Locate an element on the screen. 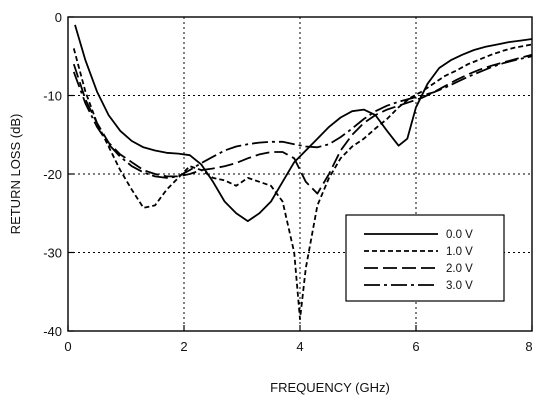 This screenshot has width=535, height=398. x-tick-label: 0 is located at coordinates (67, 346).